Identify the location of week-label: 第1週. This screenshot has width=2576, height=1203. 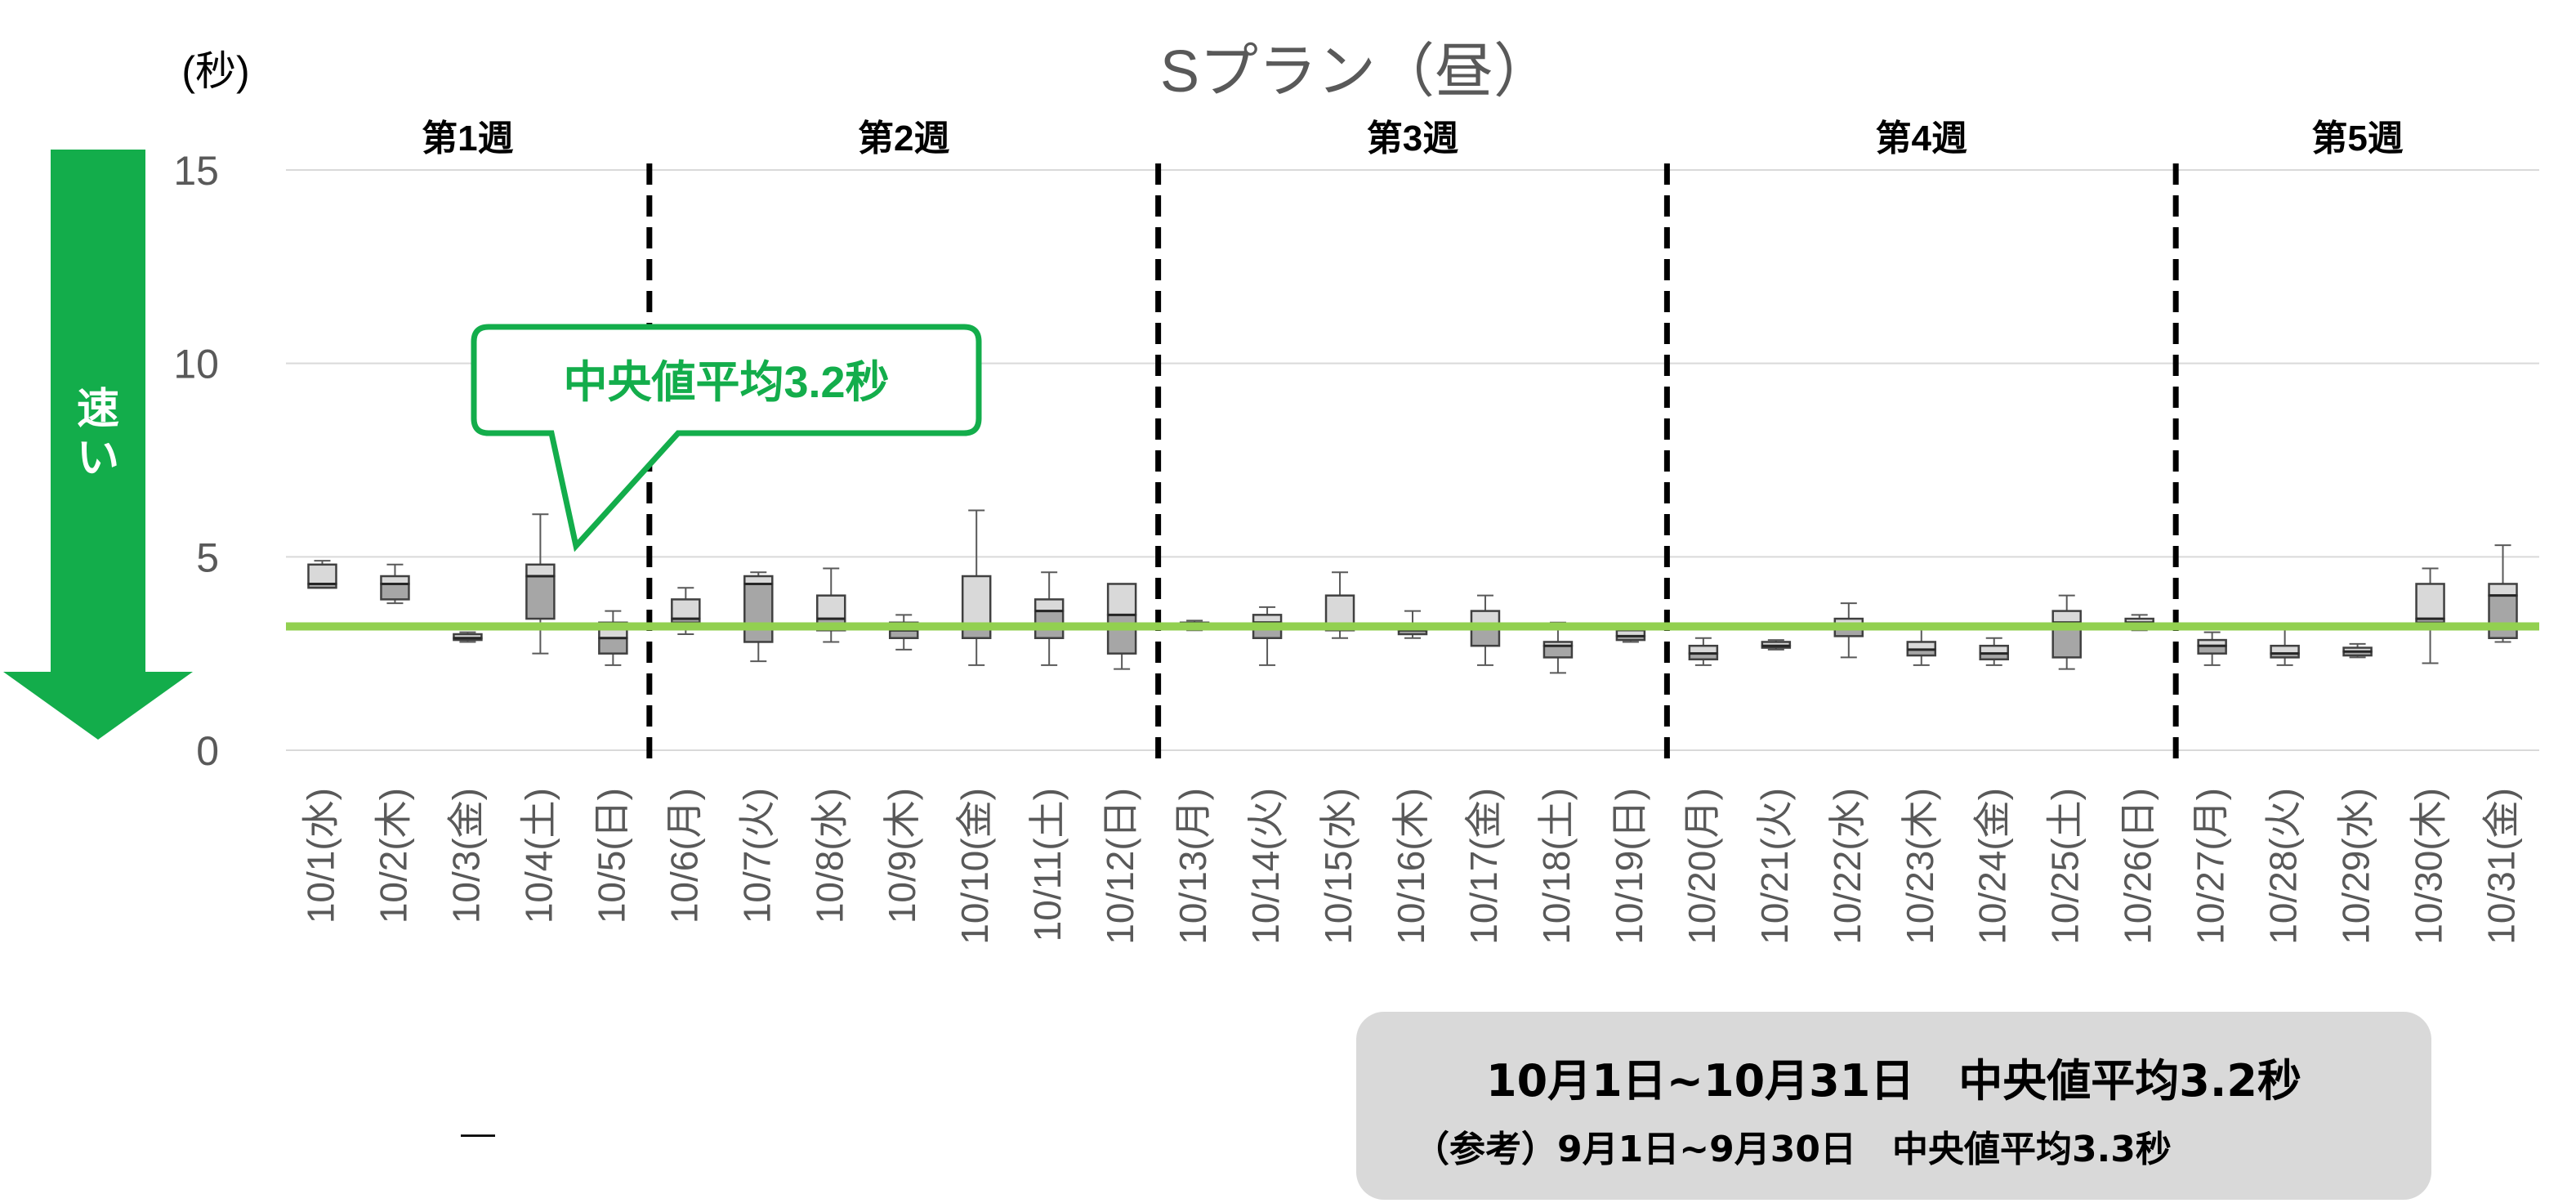
(468, 139).